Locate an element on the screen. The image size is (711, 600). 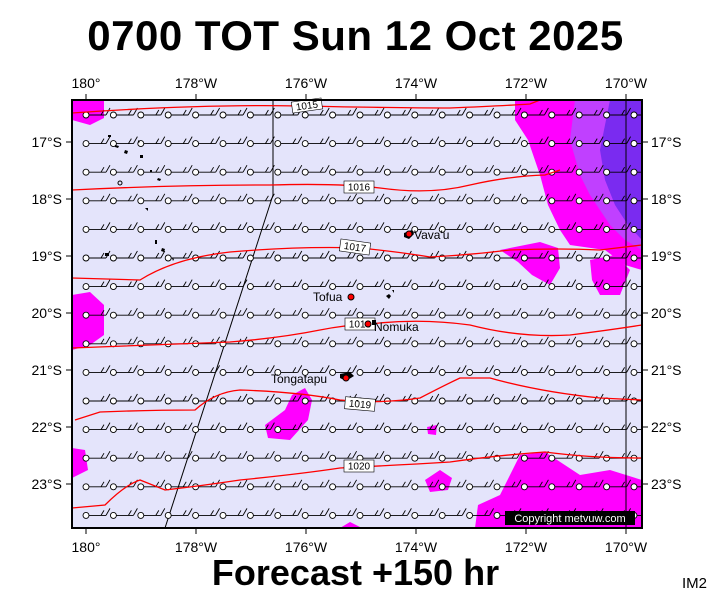
isobar-labels: 1015 1016 1017 1018 1019 1020 is located at coordinates (333, 285).